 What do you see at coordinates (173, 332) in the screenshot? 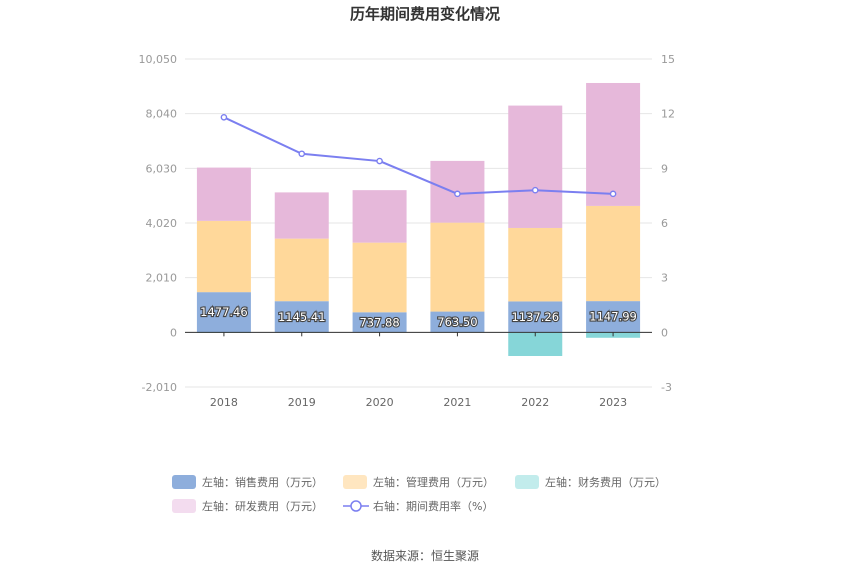
I see `left-tick-label: 0` at bounding box center [173, 332].